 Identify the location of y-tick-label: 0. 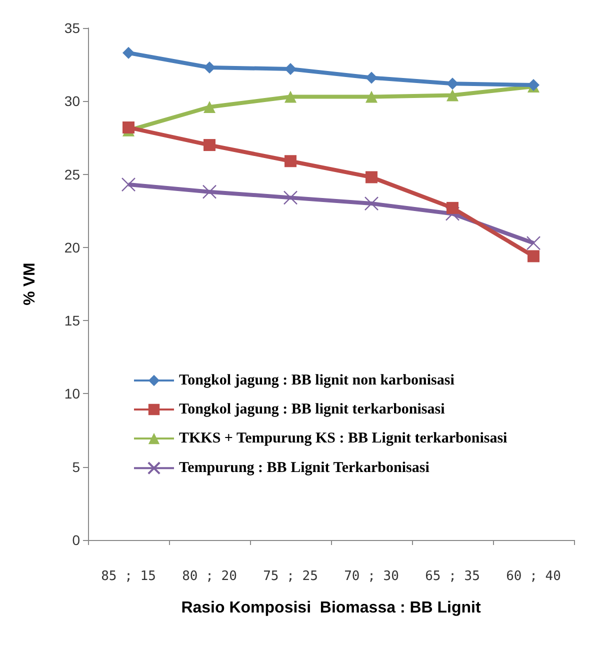
(76, 540).